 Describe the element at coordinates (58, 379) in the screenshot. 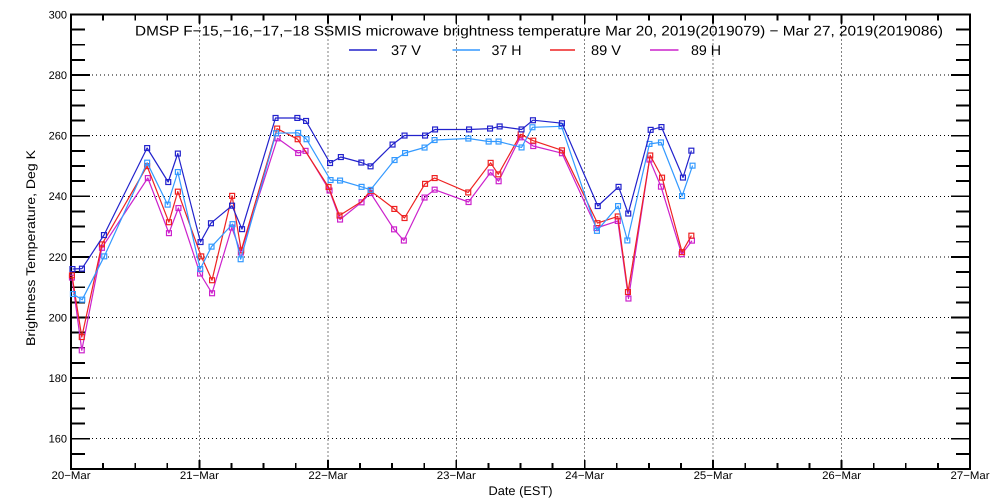

I see `svg-text: 180` at that location.